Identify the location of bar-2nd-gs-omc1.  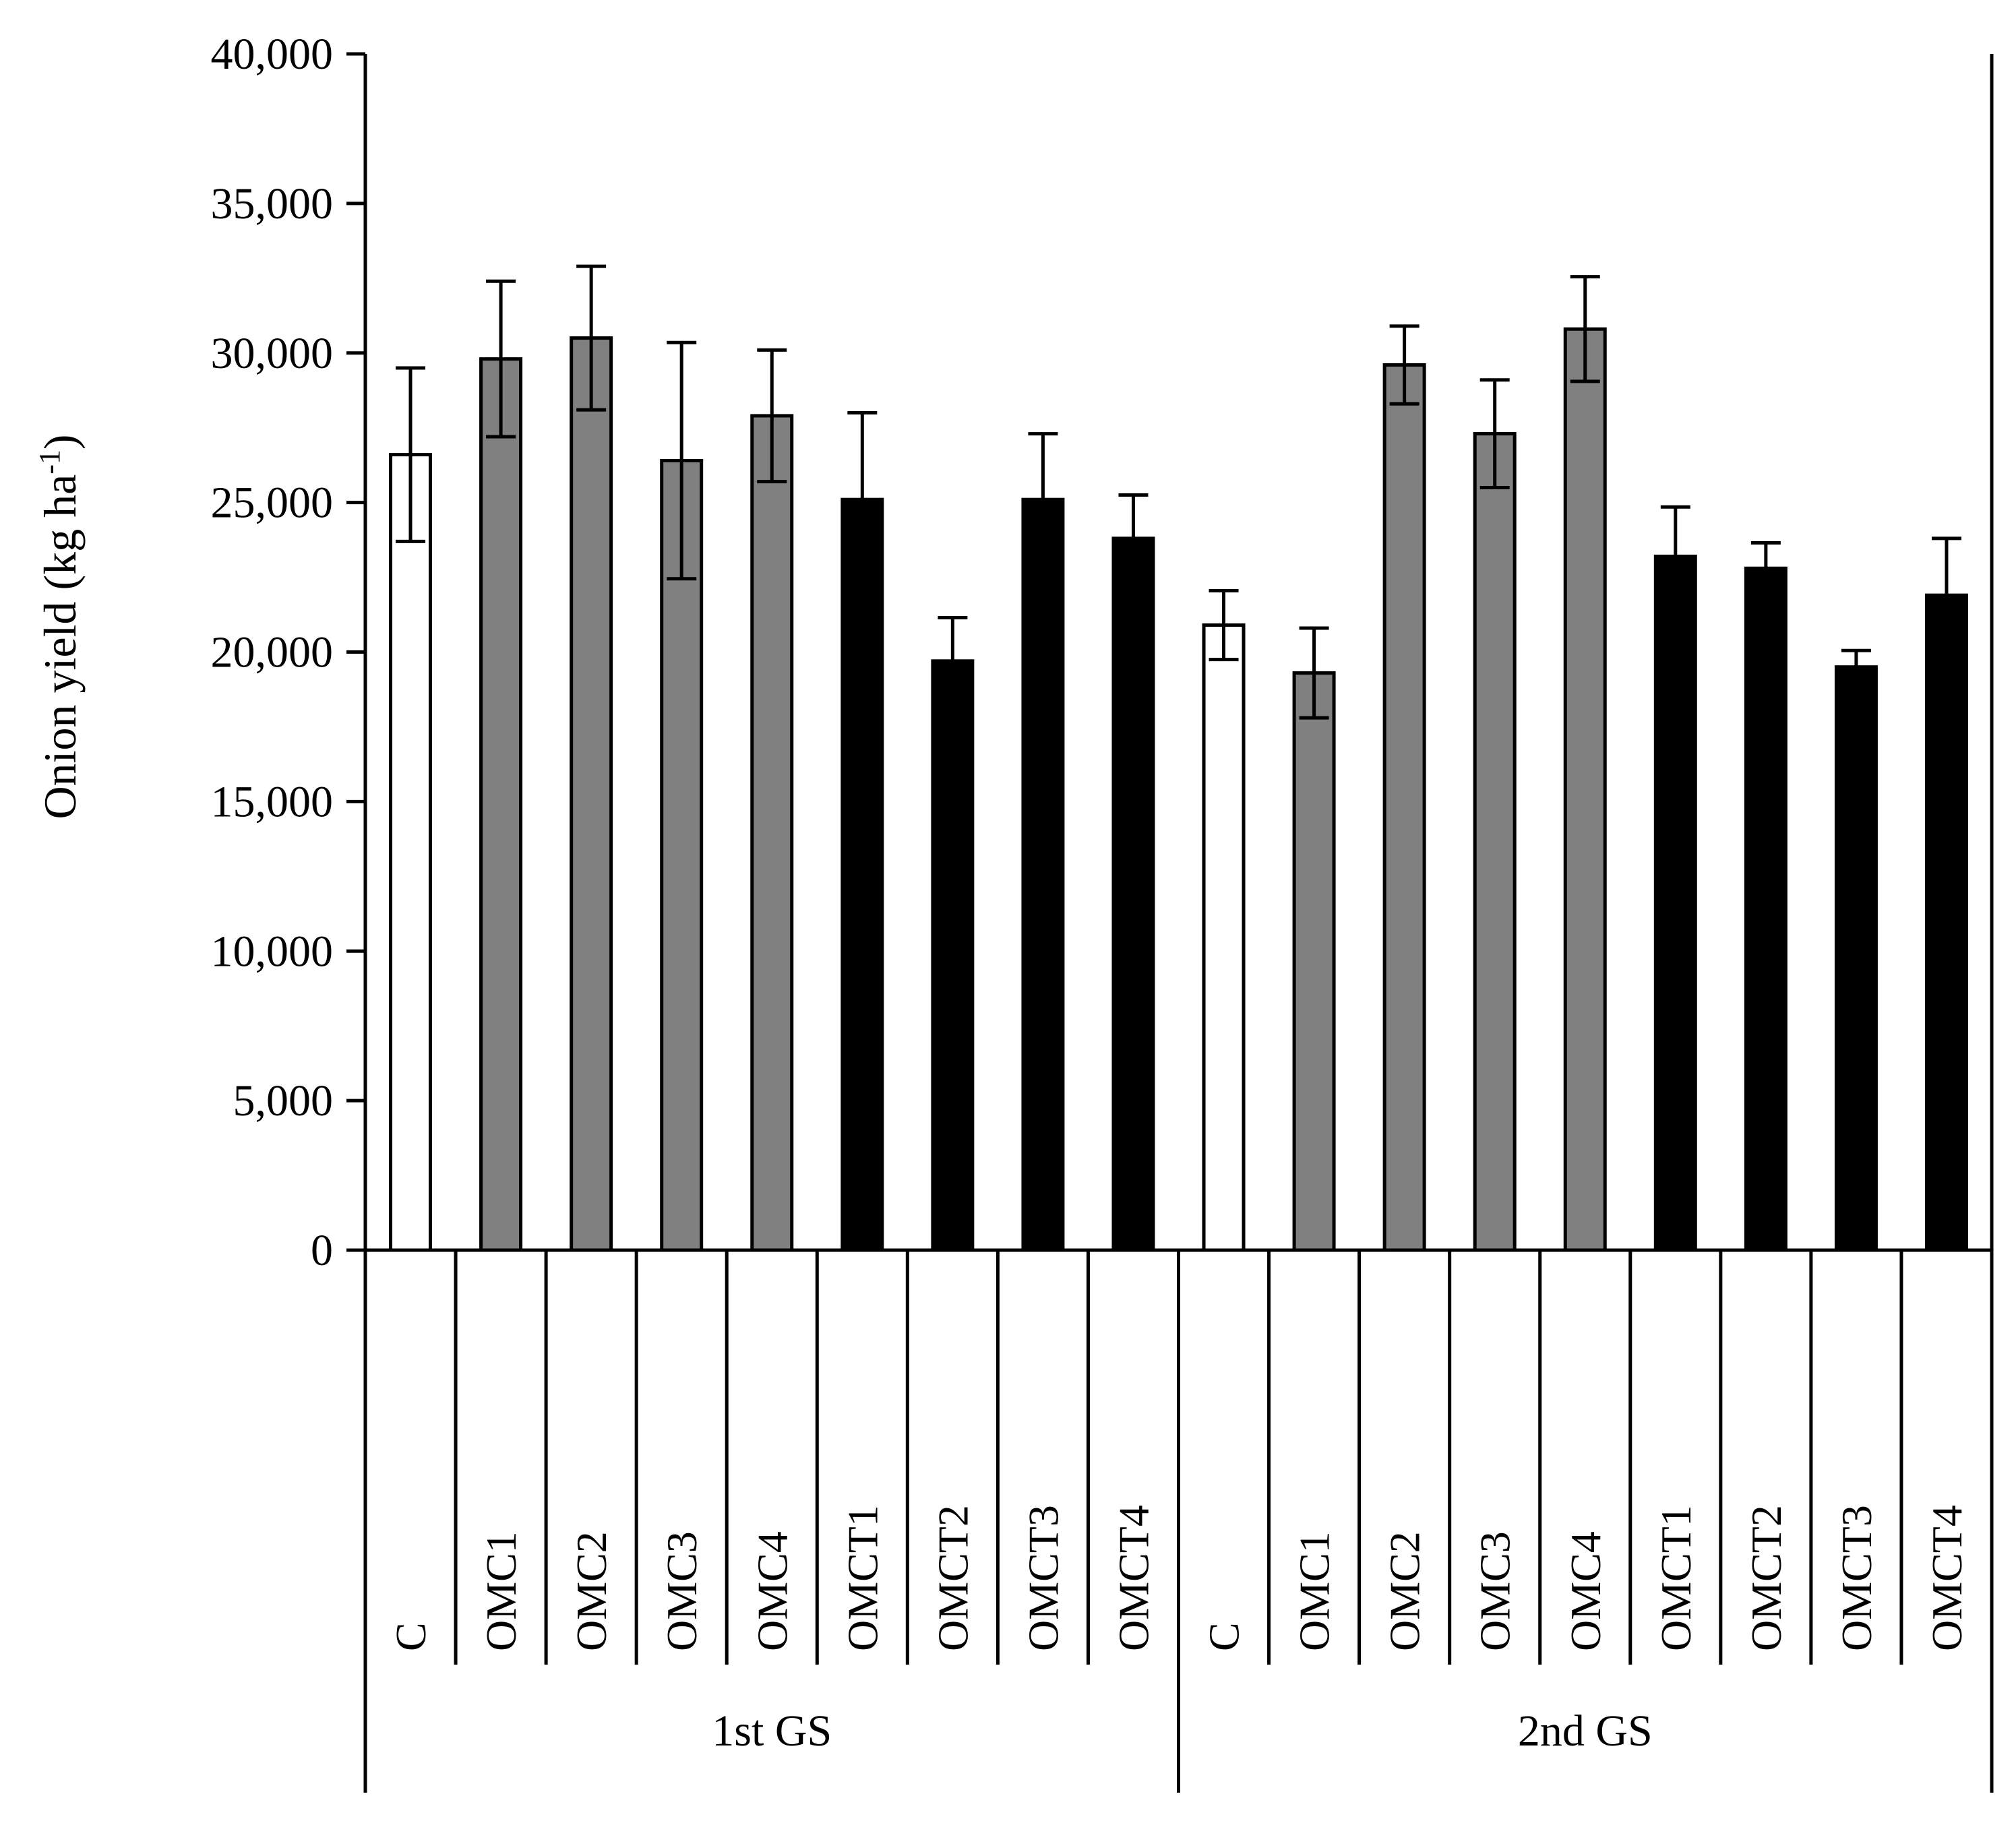
(1314, 961).